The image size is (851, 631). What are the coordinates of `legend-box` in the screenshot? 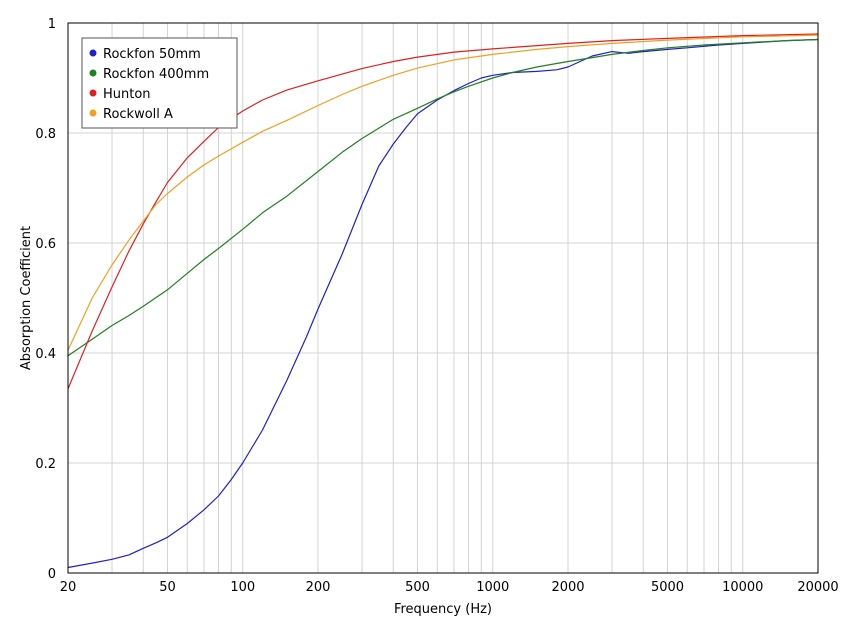 It's located at (159, 83).